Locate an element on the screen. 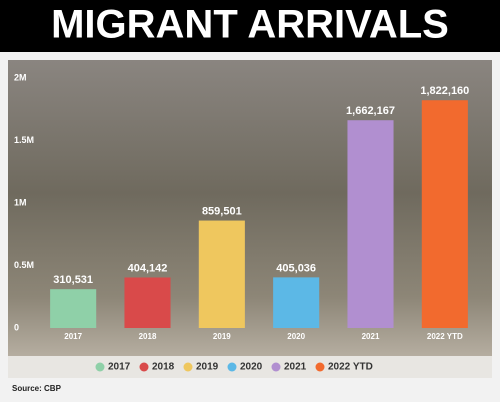 The image size is (500, 402). x-tick-label: 2019 is located at coordinates (222, 336).